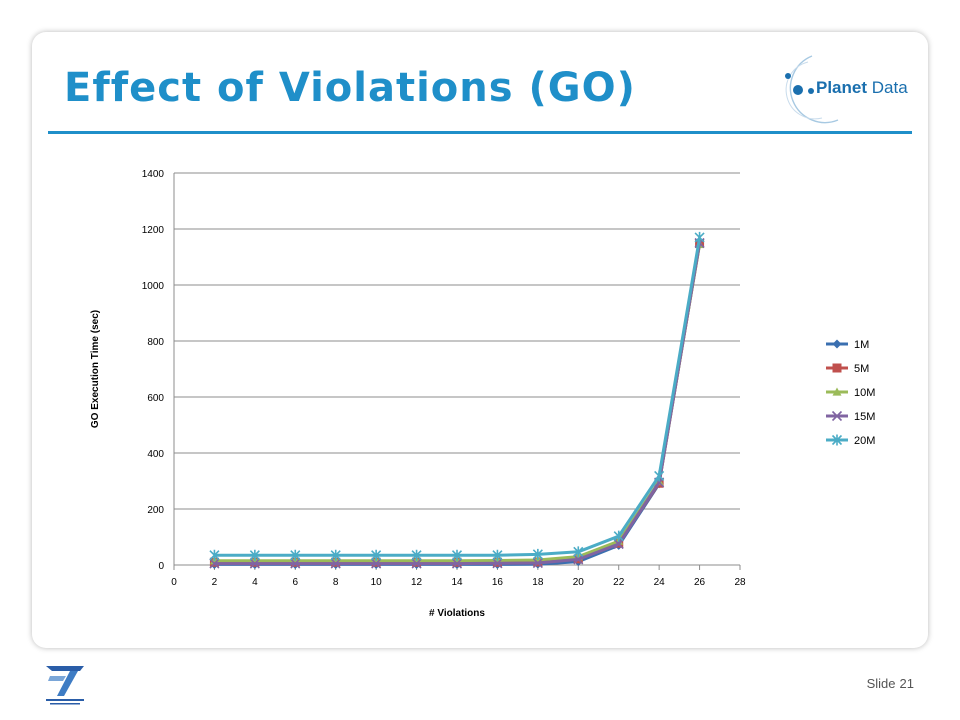 The width and height of the screenshot is (960, 720). What do you see at coordinates (155, 454) in the screenshot?
I see `y-tick-label-400: 400` at bounding box center [155, 454].